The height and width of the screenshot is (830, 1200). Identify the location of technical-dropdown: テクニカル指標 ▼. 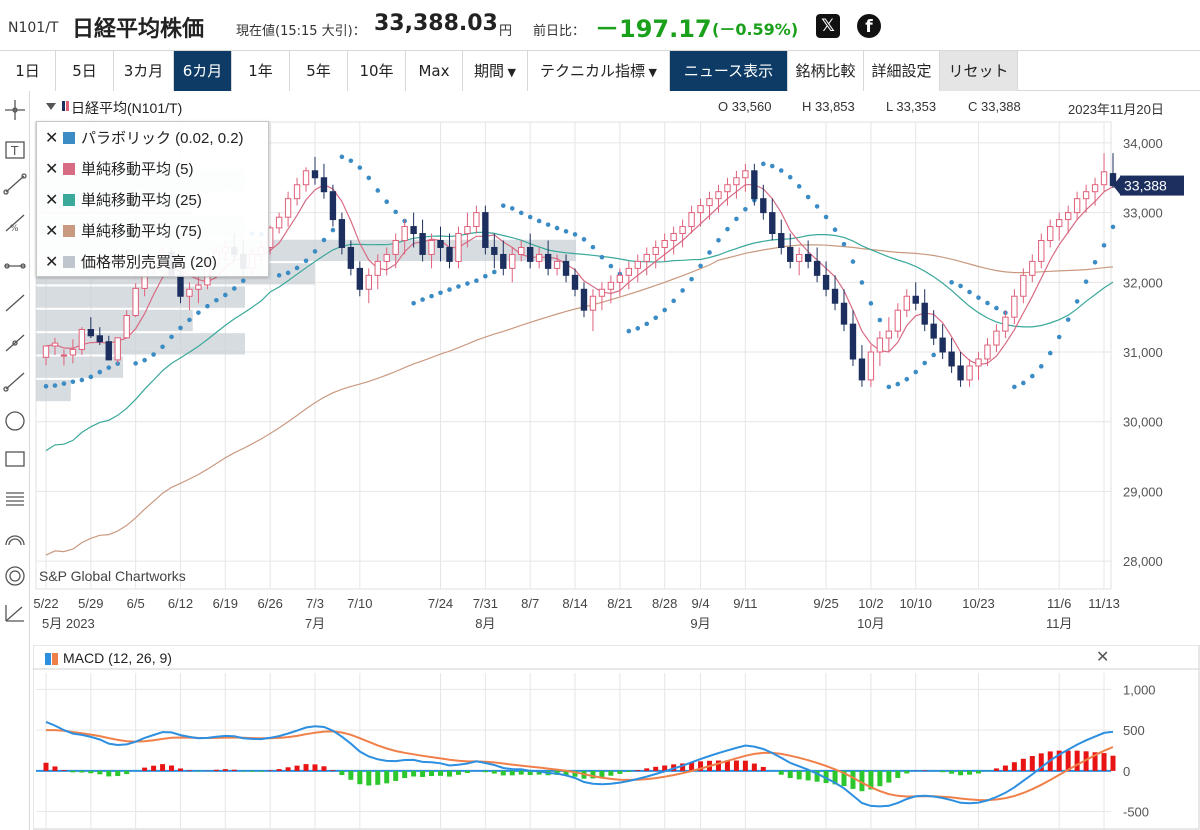
(599, 71).